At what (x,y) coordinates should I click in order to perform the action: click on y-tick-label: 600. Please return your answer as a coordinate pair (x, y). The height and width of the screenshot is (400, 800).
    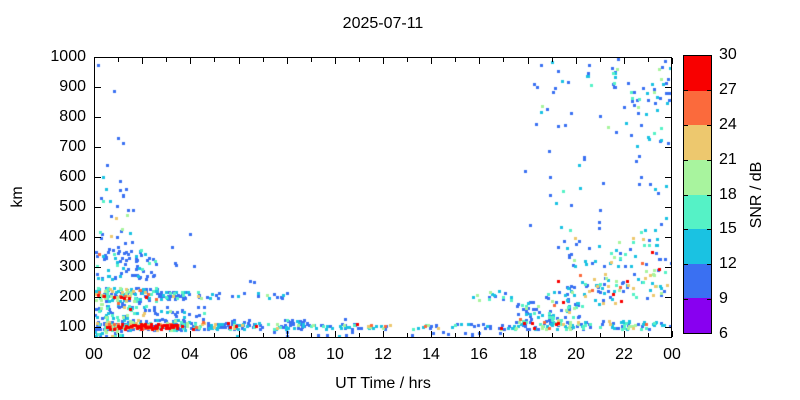
    Looking at the image, I should click on (72, 176).